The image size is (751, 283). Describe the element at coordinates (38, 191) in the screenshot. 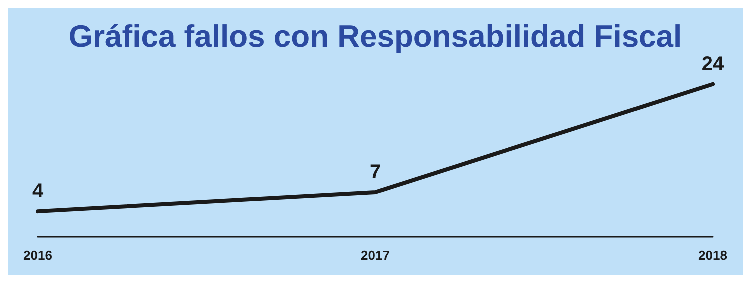

I see `data-label: 4` at that location.